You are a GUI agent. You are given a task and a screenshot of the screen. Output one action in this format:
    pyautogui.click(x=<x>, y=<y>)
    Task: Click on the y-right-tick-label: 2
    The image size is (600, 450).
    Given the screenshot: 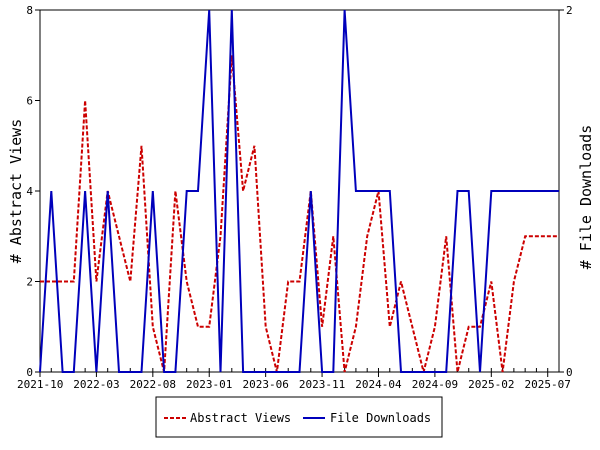 What is the action you would take?
    pyautogui.click(x=569, y=10)
    